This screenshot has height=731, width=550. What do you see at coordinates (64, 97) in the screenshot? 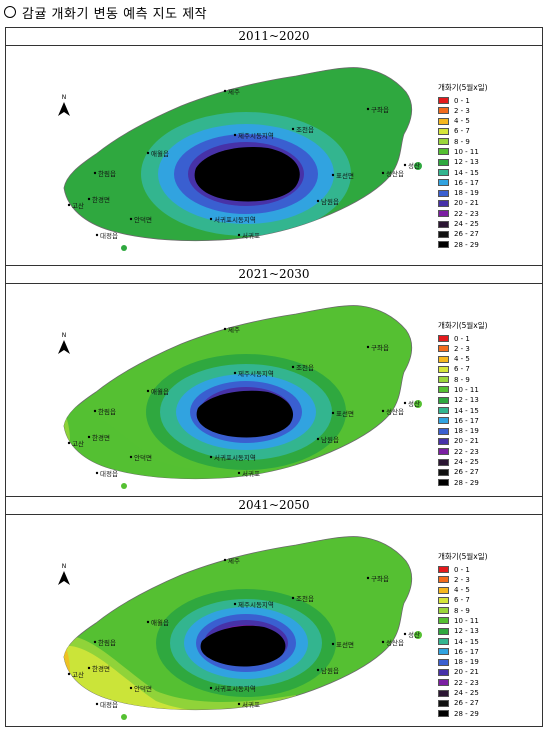
I see `north-label: N` at bounding box center [64, 97].